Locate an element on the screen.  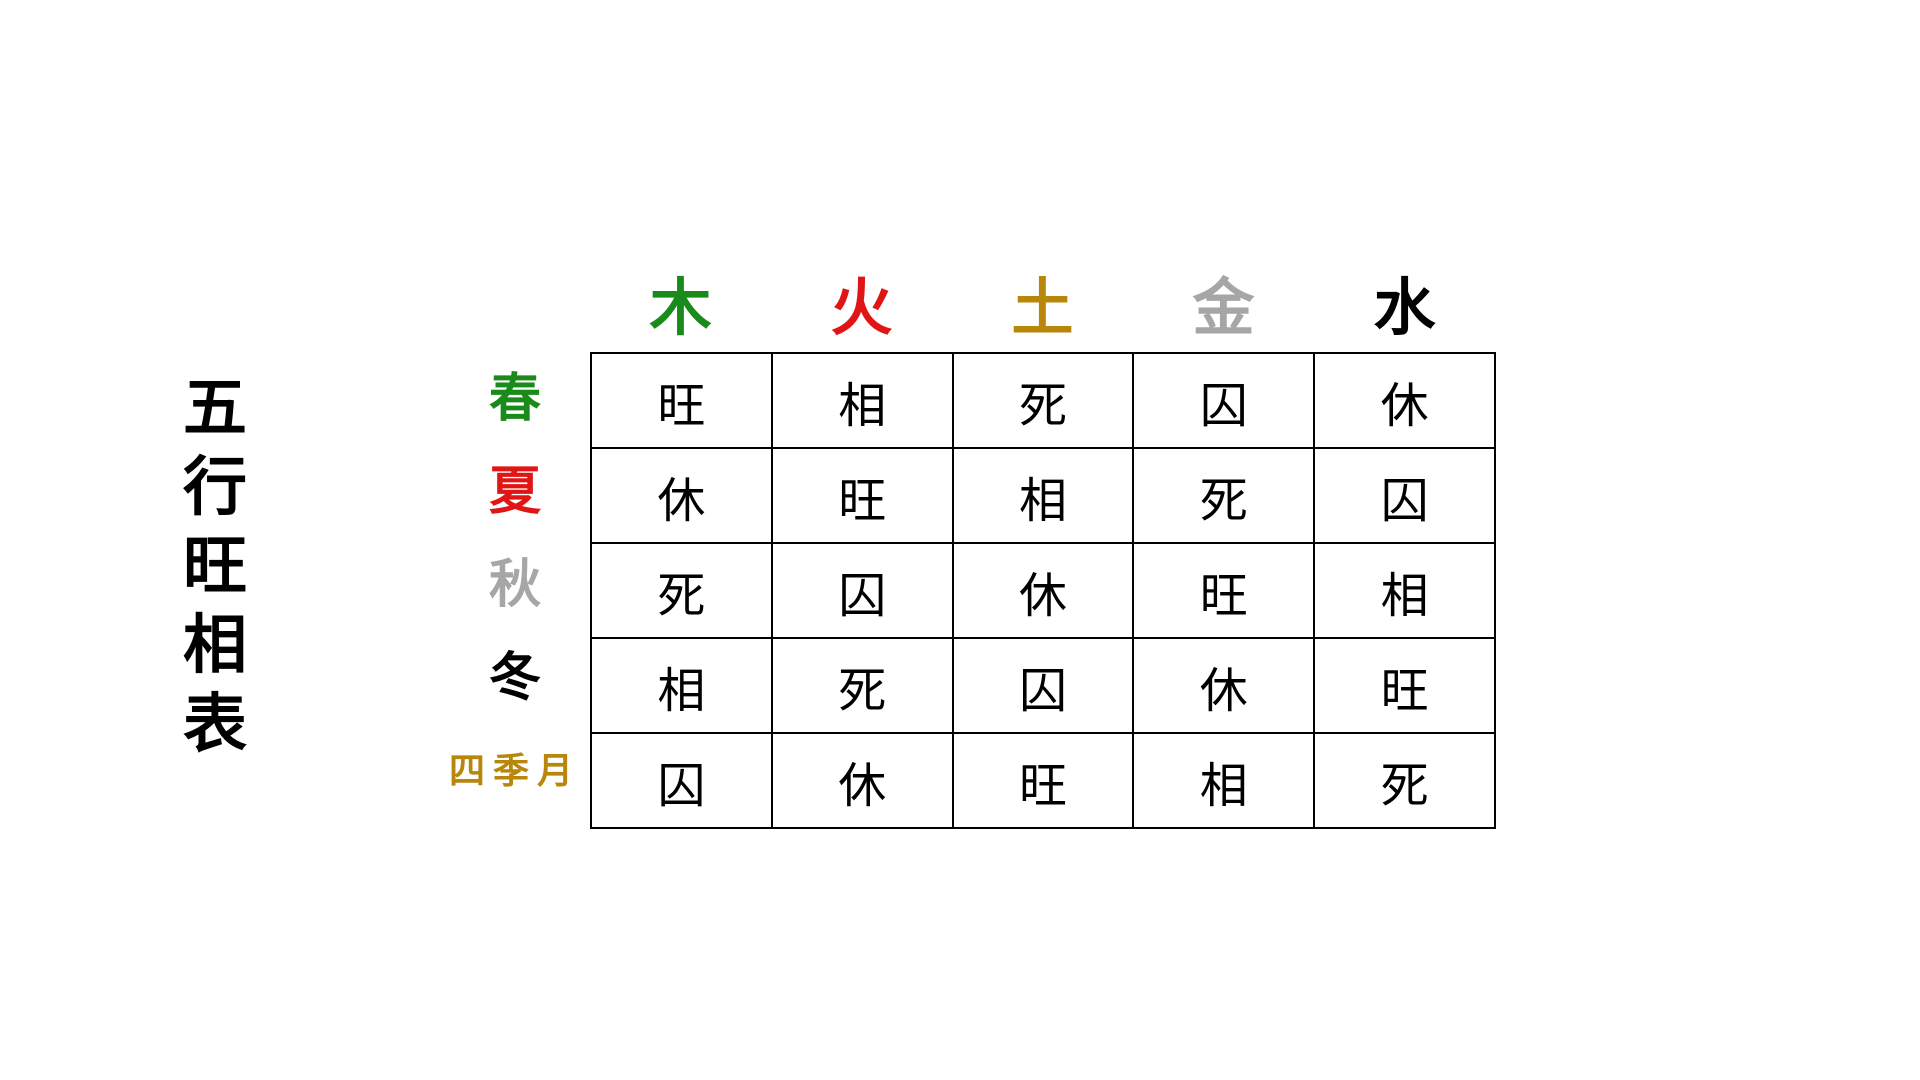
title-char: 五 is located at coordinates (215, 409).